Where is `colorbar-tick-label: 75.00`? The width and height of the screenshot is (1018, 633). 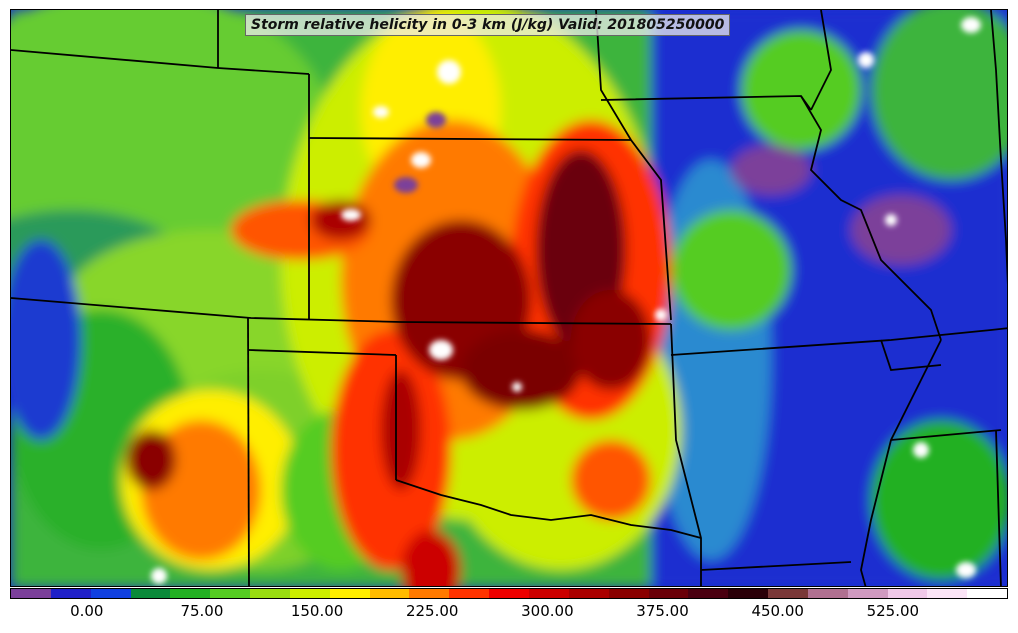
colorbar-tick-label: 75.00 is located at coordinates (202, 611).